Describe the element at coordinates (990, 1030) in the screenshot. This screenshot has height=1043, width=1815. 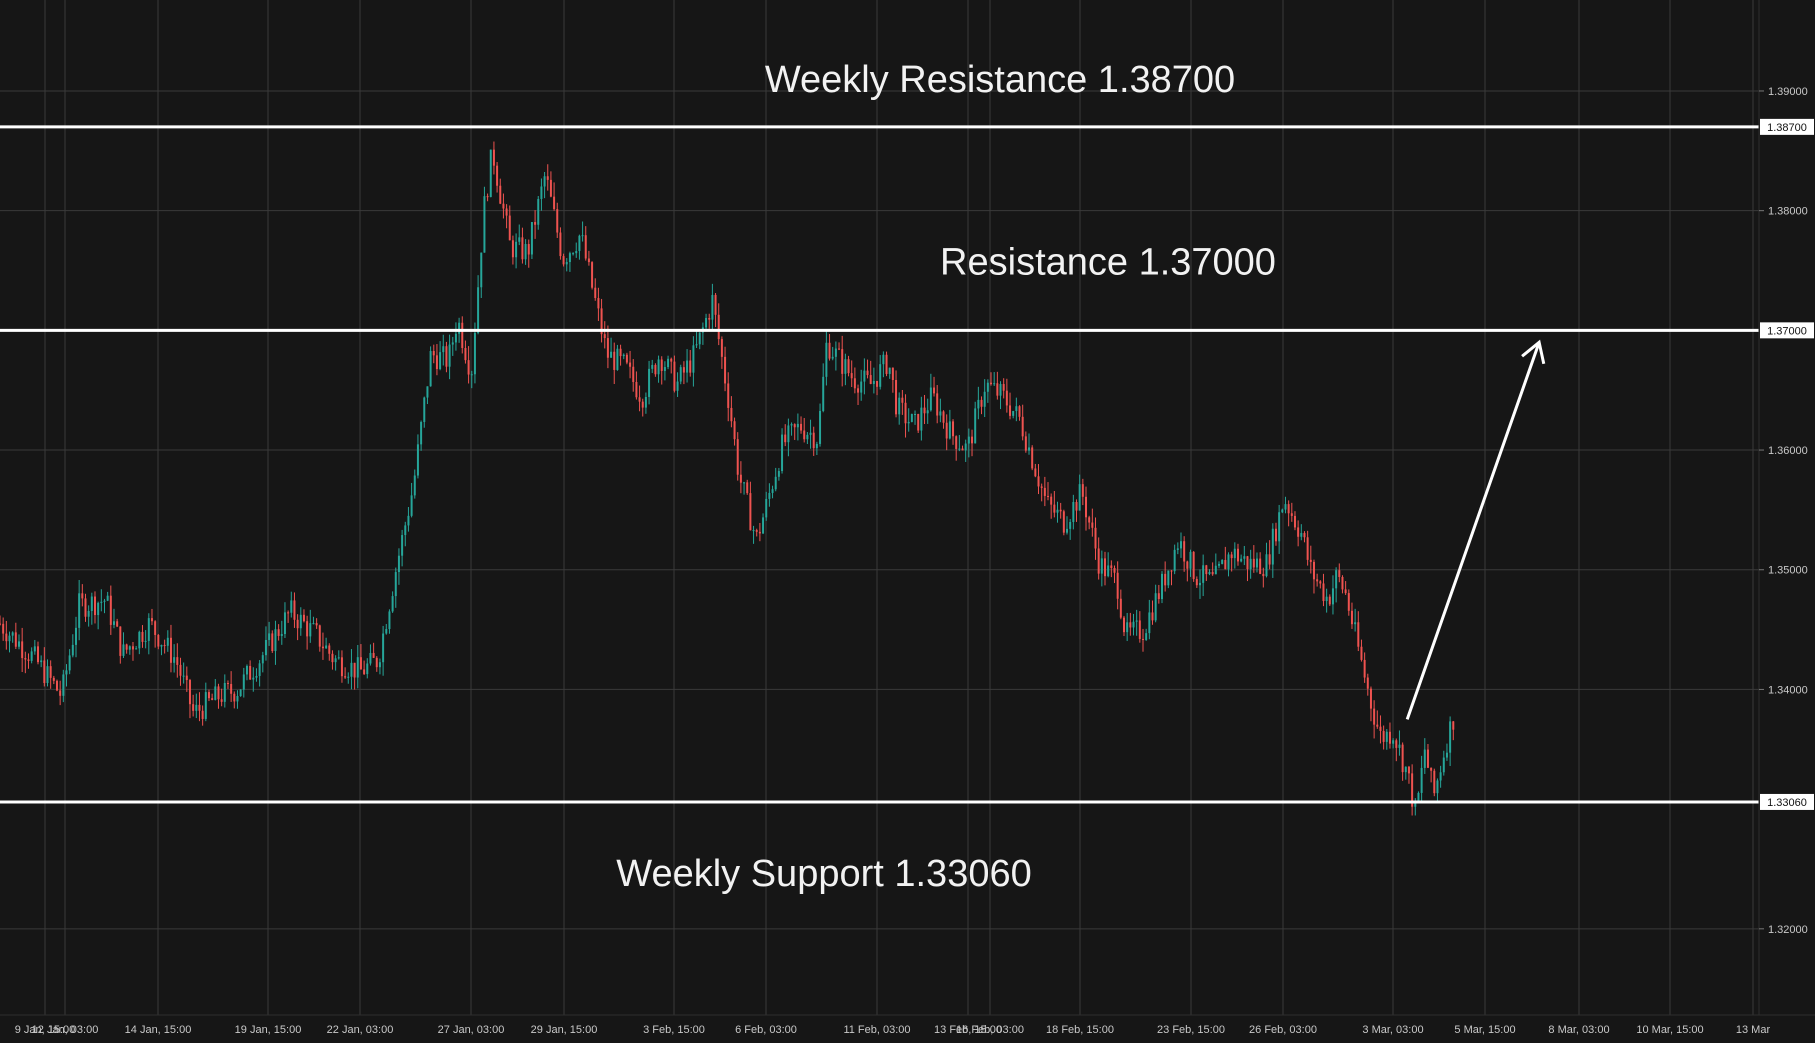
I see `x-tick-label: 16 Feb, 03:00` at that location.